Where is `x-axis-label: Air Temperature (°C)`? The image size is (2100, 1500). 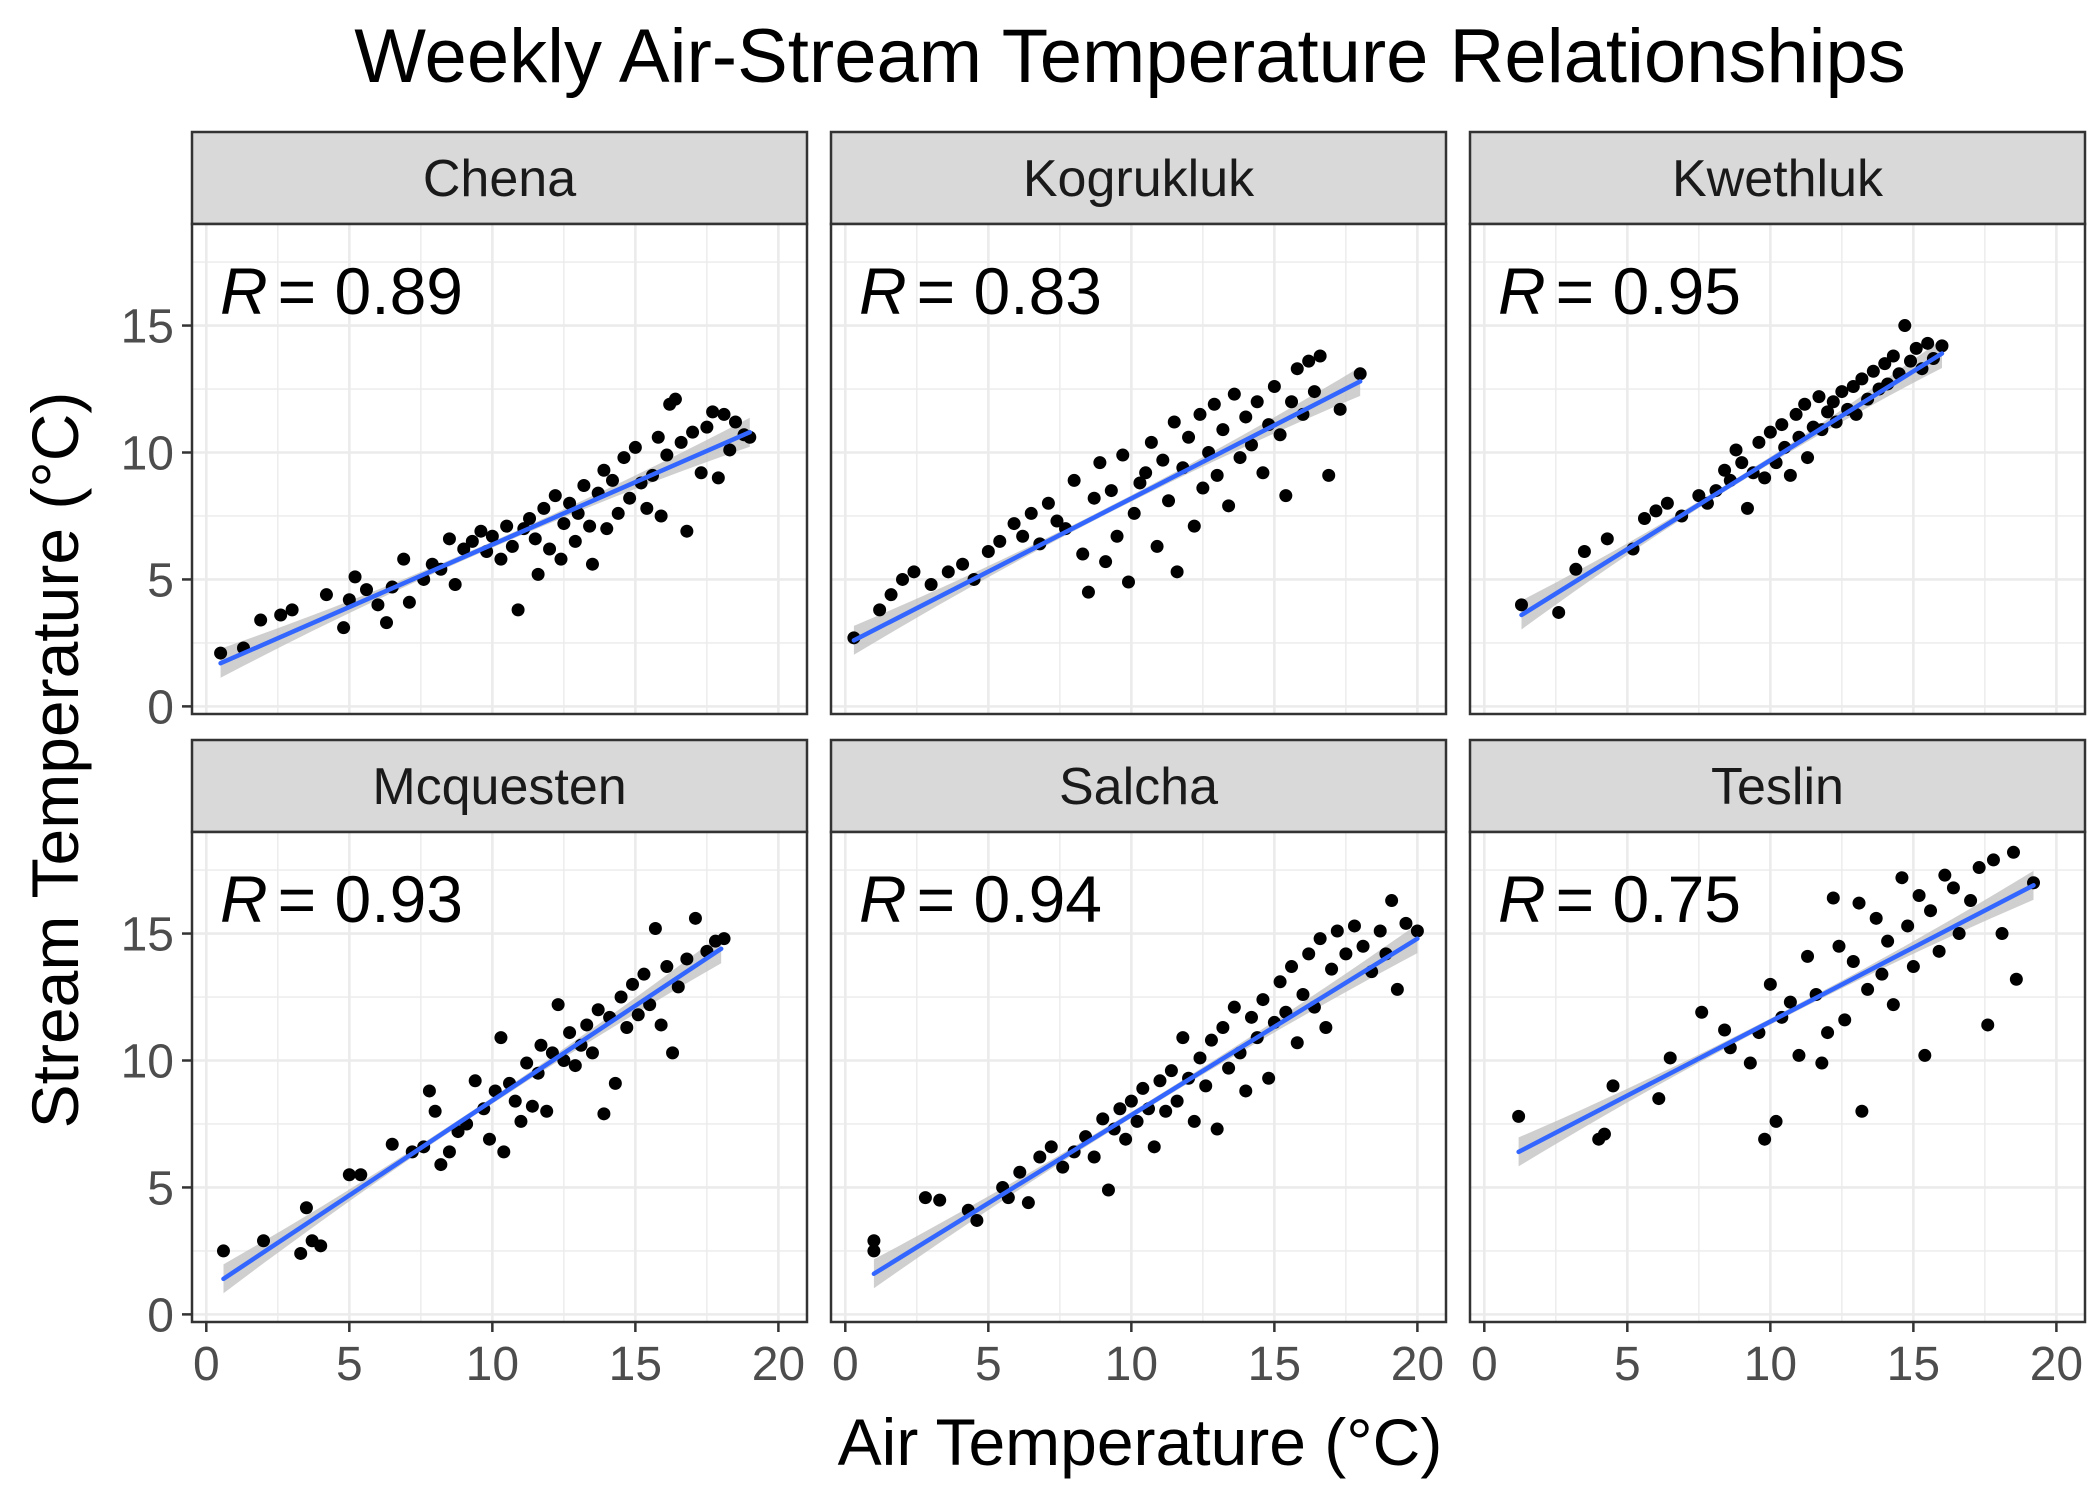 x-axis-label: Air Temperature (°C) is located at coordinates (1140, 1442).